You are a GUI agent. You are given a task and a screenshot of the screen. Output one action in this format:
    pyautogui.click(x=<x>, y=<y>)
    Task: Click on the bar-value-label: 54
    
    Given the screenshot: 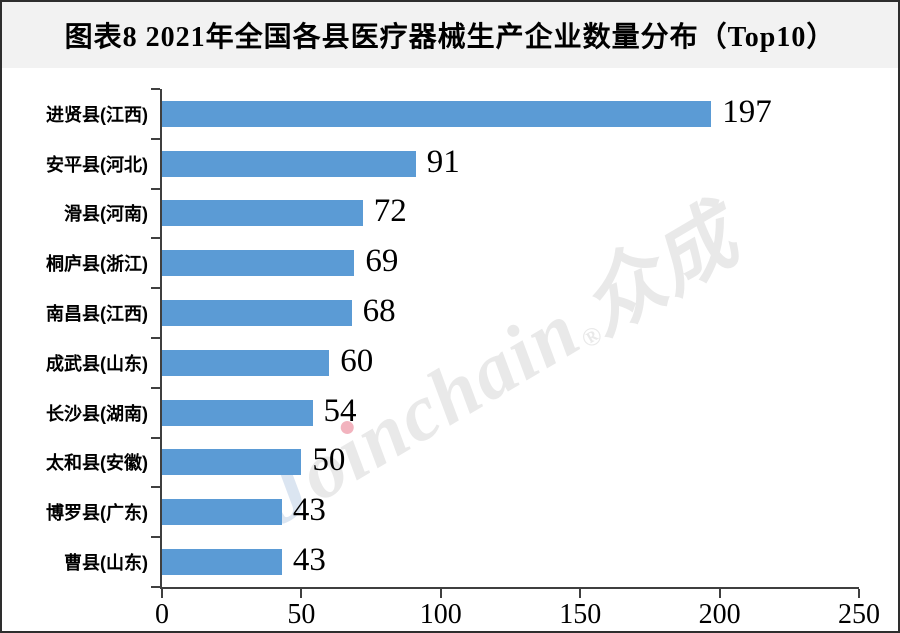 What is the action you would take?
    pyautogui.click(x=340, y=410)
    